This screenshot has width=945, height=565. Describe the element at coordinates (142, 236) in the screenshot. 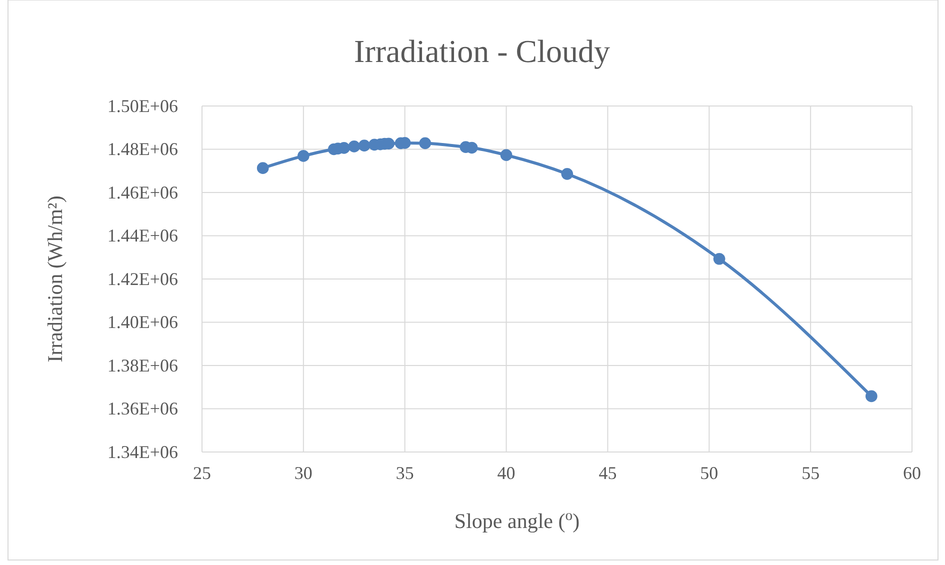

I see `y-tick-label: 1.44E+06` at that location.